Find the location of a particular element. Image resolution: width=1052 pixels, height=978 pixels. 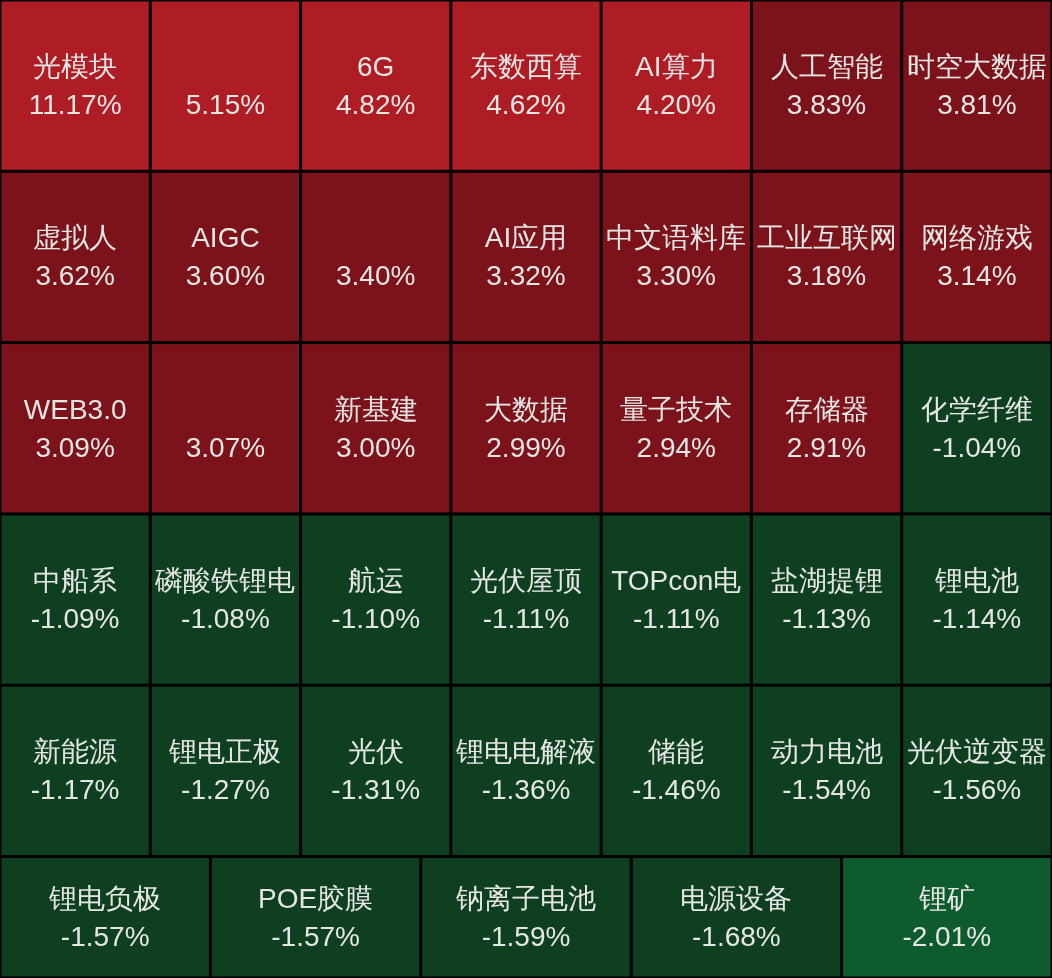

value-label: 3.81% is located at coordinates (977, 105).